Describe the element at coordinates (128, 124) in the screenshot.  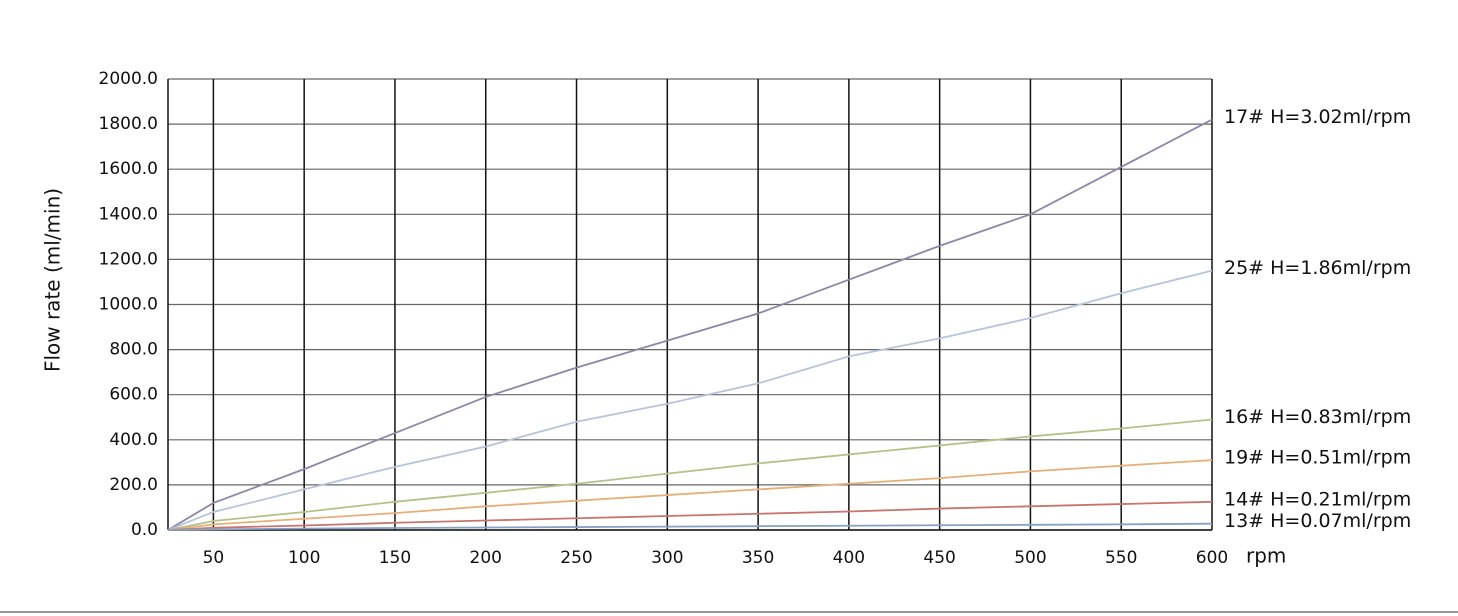
I see `y-tick-label: 1800.0` at that location.